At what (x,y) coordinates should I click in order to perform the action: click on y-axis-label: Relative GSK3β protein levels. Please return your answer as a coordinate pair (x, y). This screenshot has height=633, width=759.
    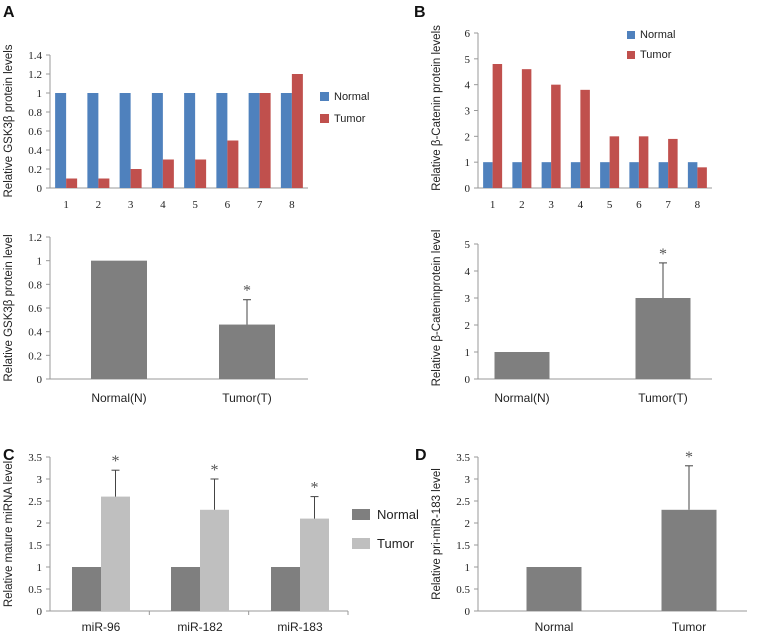
    Looking at the image, I should click on (9, 120).